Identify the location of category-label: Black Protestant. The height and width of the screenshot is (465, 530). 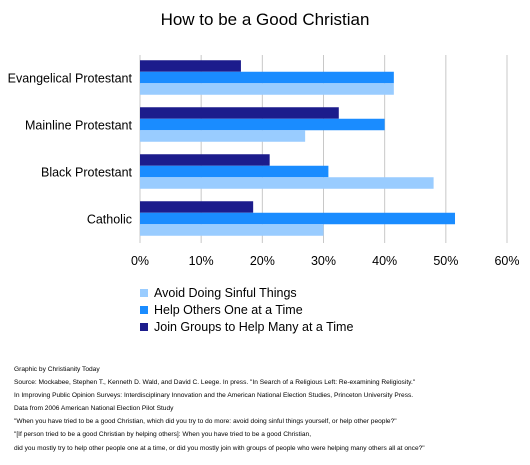
(87, 173).